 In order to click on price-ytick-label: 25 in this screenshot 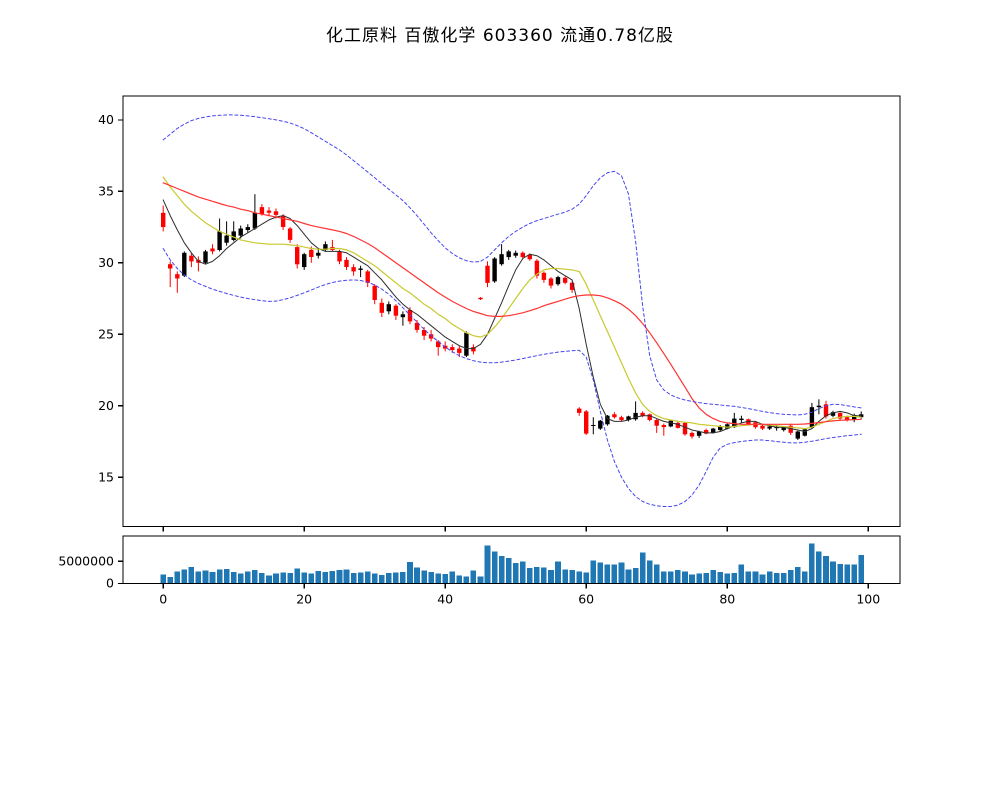, I will do `click(106, 334)`.